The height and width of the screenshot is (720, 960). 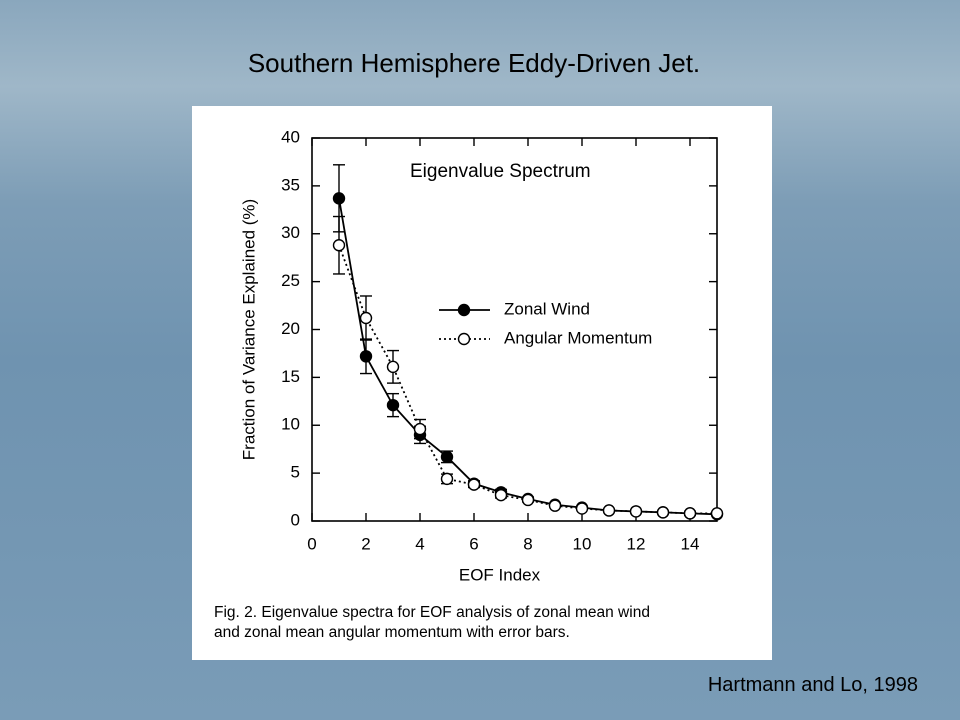 What do you see at coordinates (290, 376) in the screenshot?
I see `y-tick-label: 15` at bounding box center [290, 376].